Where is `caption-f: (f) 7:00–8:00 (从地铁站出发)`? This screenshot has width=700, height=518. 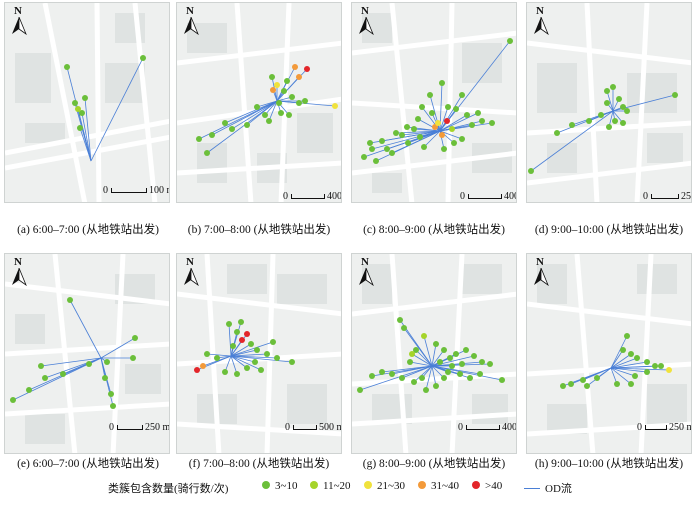
caption-f: (f) 7:00–8:00 (从地铁站出发) is located at coordinates (259, 464).